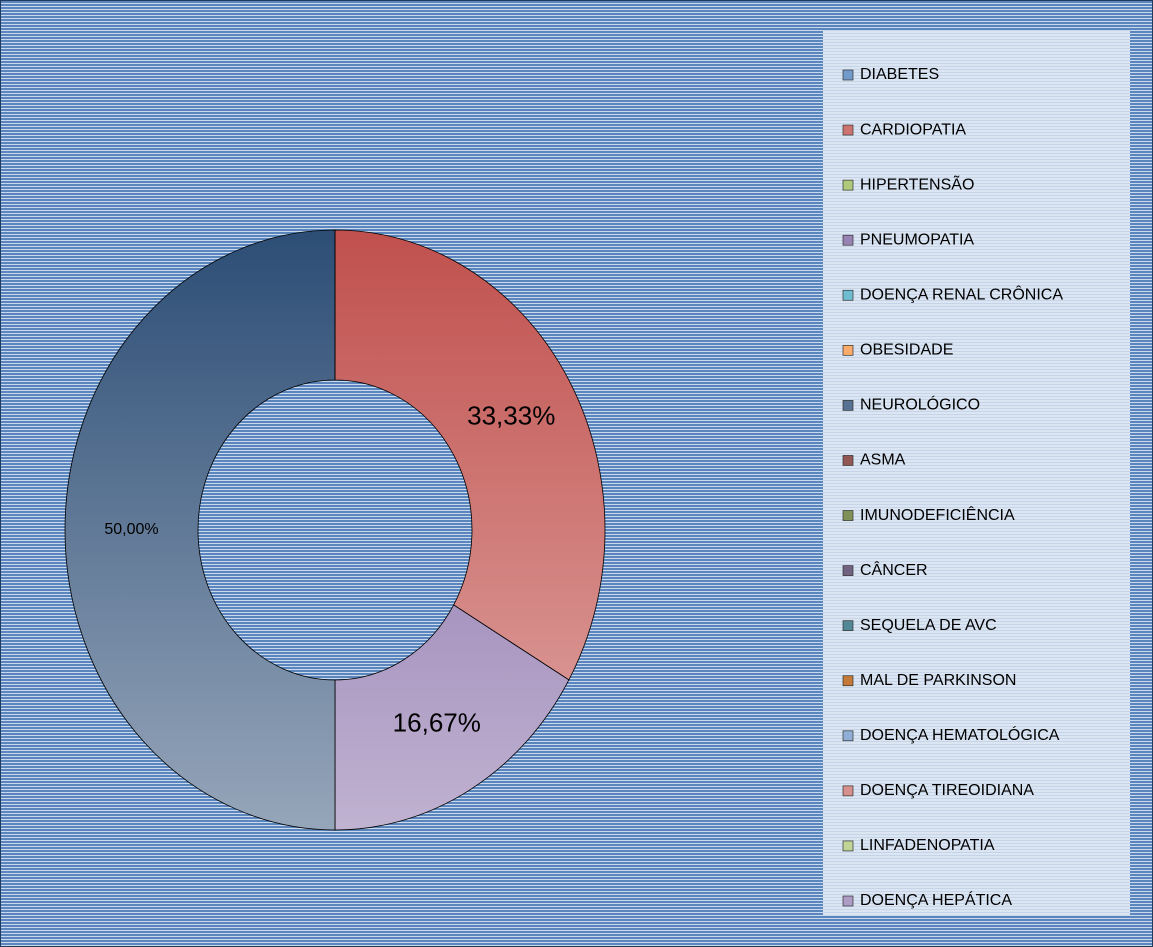  I want to click on legend-label: HIPERTENSÃO, so click(917, 183).